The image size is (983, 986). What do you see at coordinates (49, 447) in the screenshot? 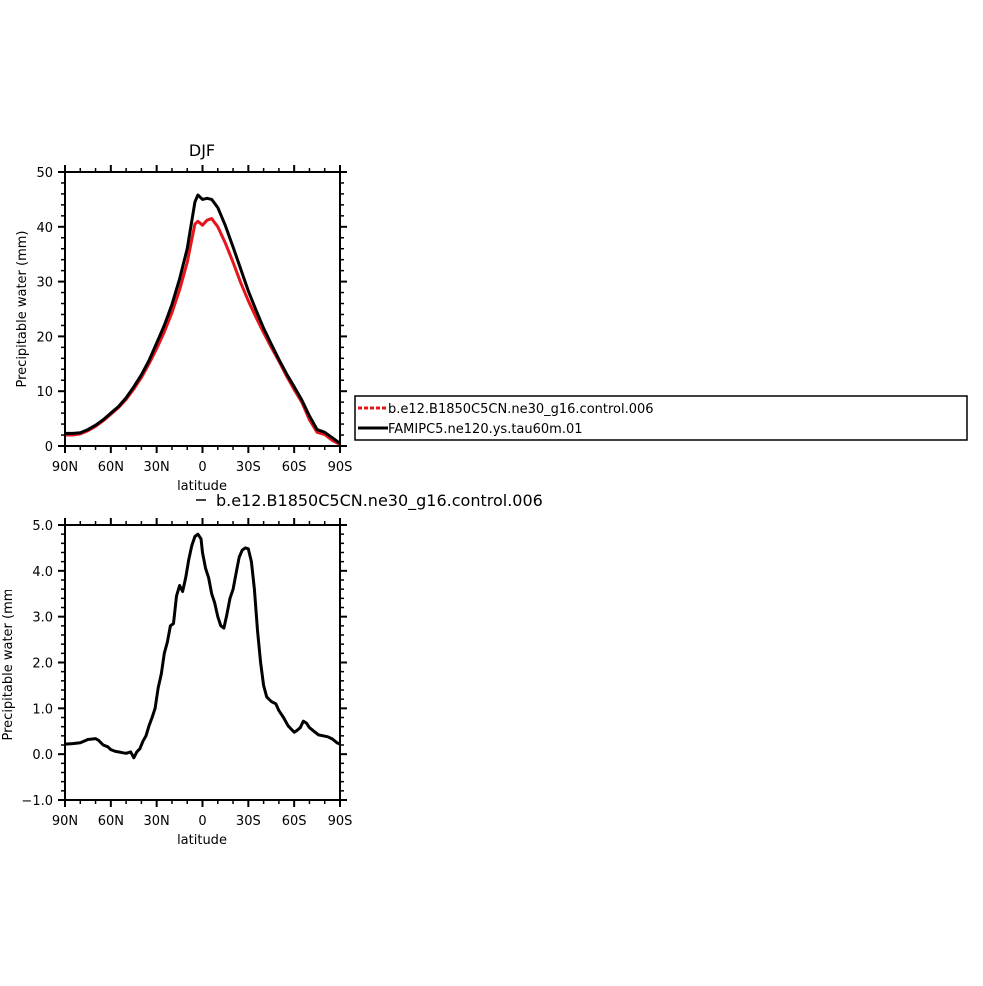
I see `y-tick-label: 0` at bounding box center [49, 447].